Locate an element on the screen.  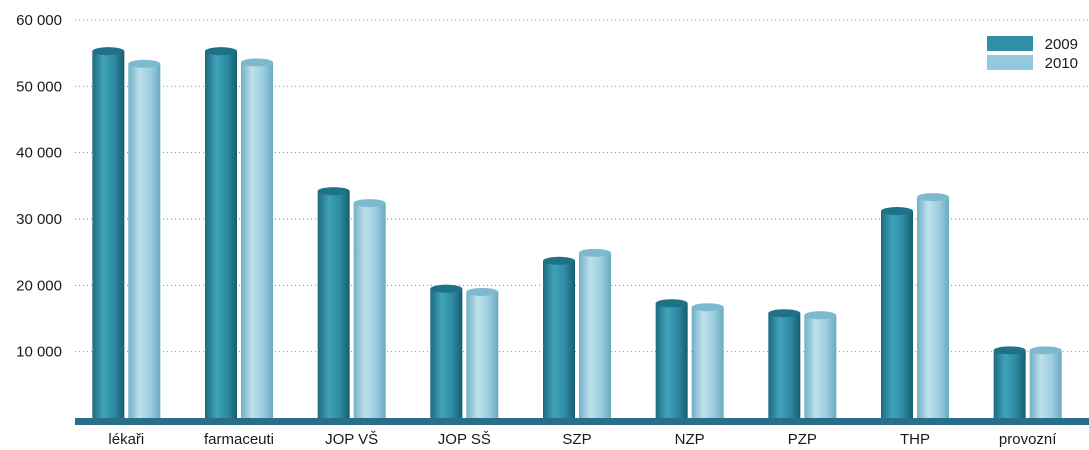
y-tick-label: 50 000 is located at coordinates (39, 86).